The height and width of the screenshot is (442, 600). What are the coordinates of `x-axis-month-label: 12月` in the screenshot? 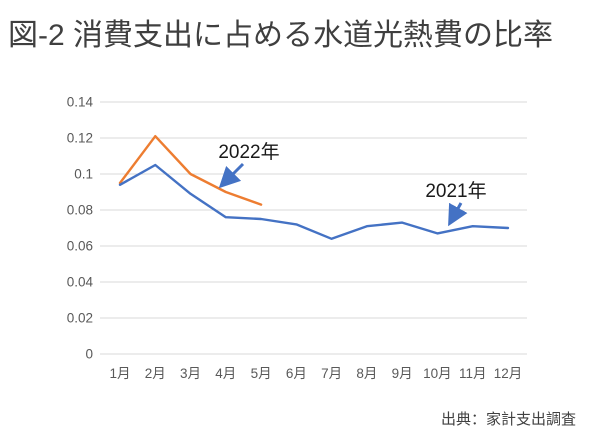 It's located at (508, 373).